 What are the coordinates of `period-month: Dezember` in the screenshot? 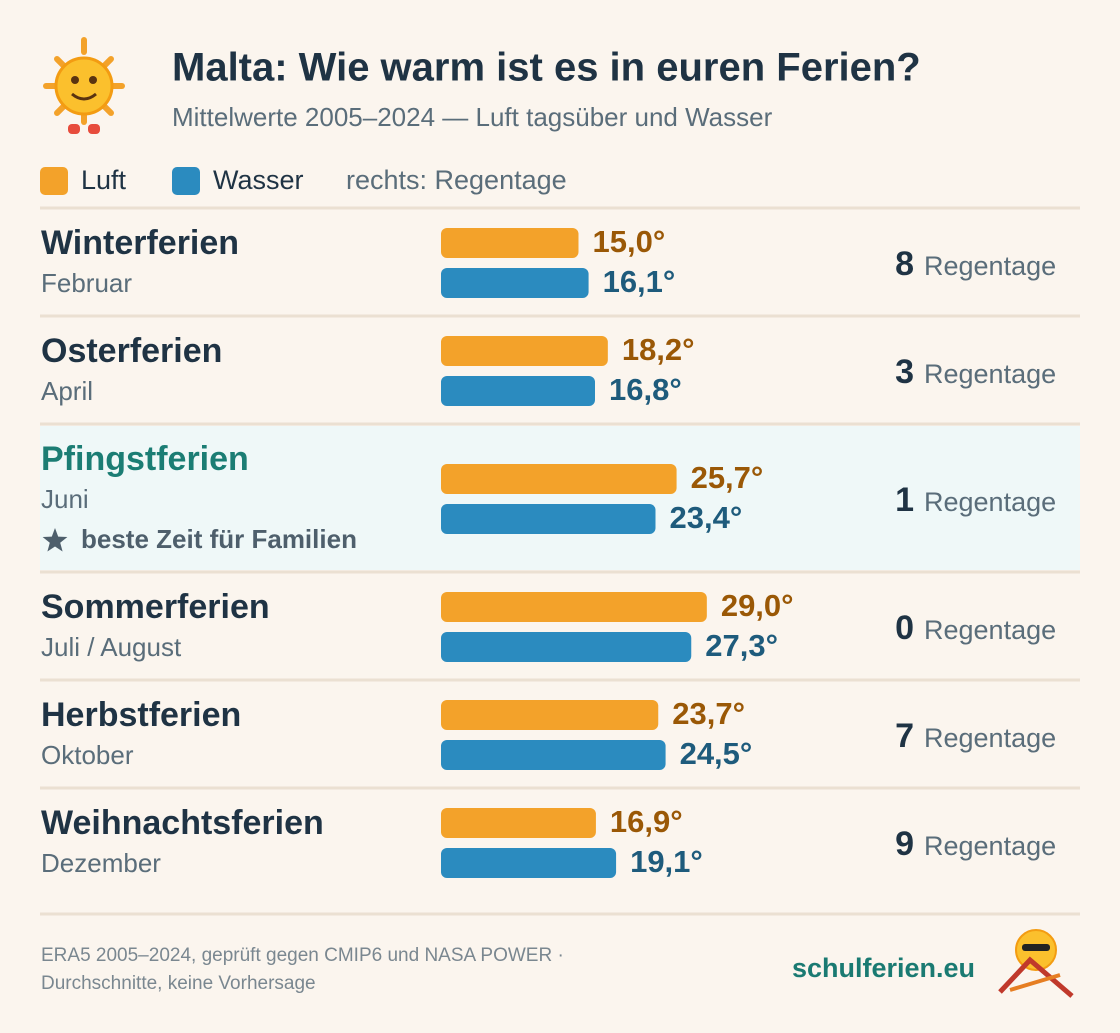 It's located at (101, 863).